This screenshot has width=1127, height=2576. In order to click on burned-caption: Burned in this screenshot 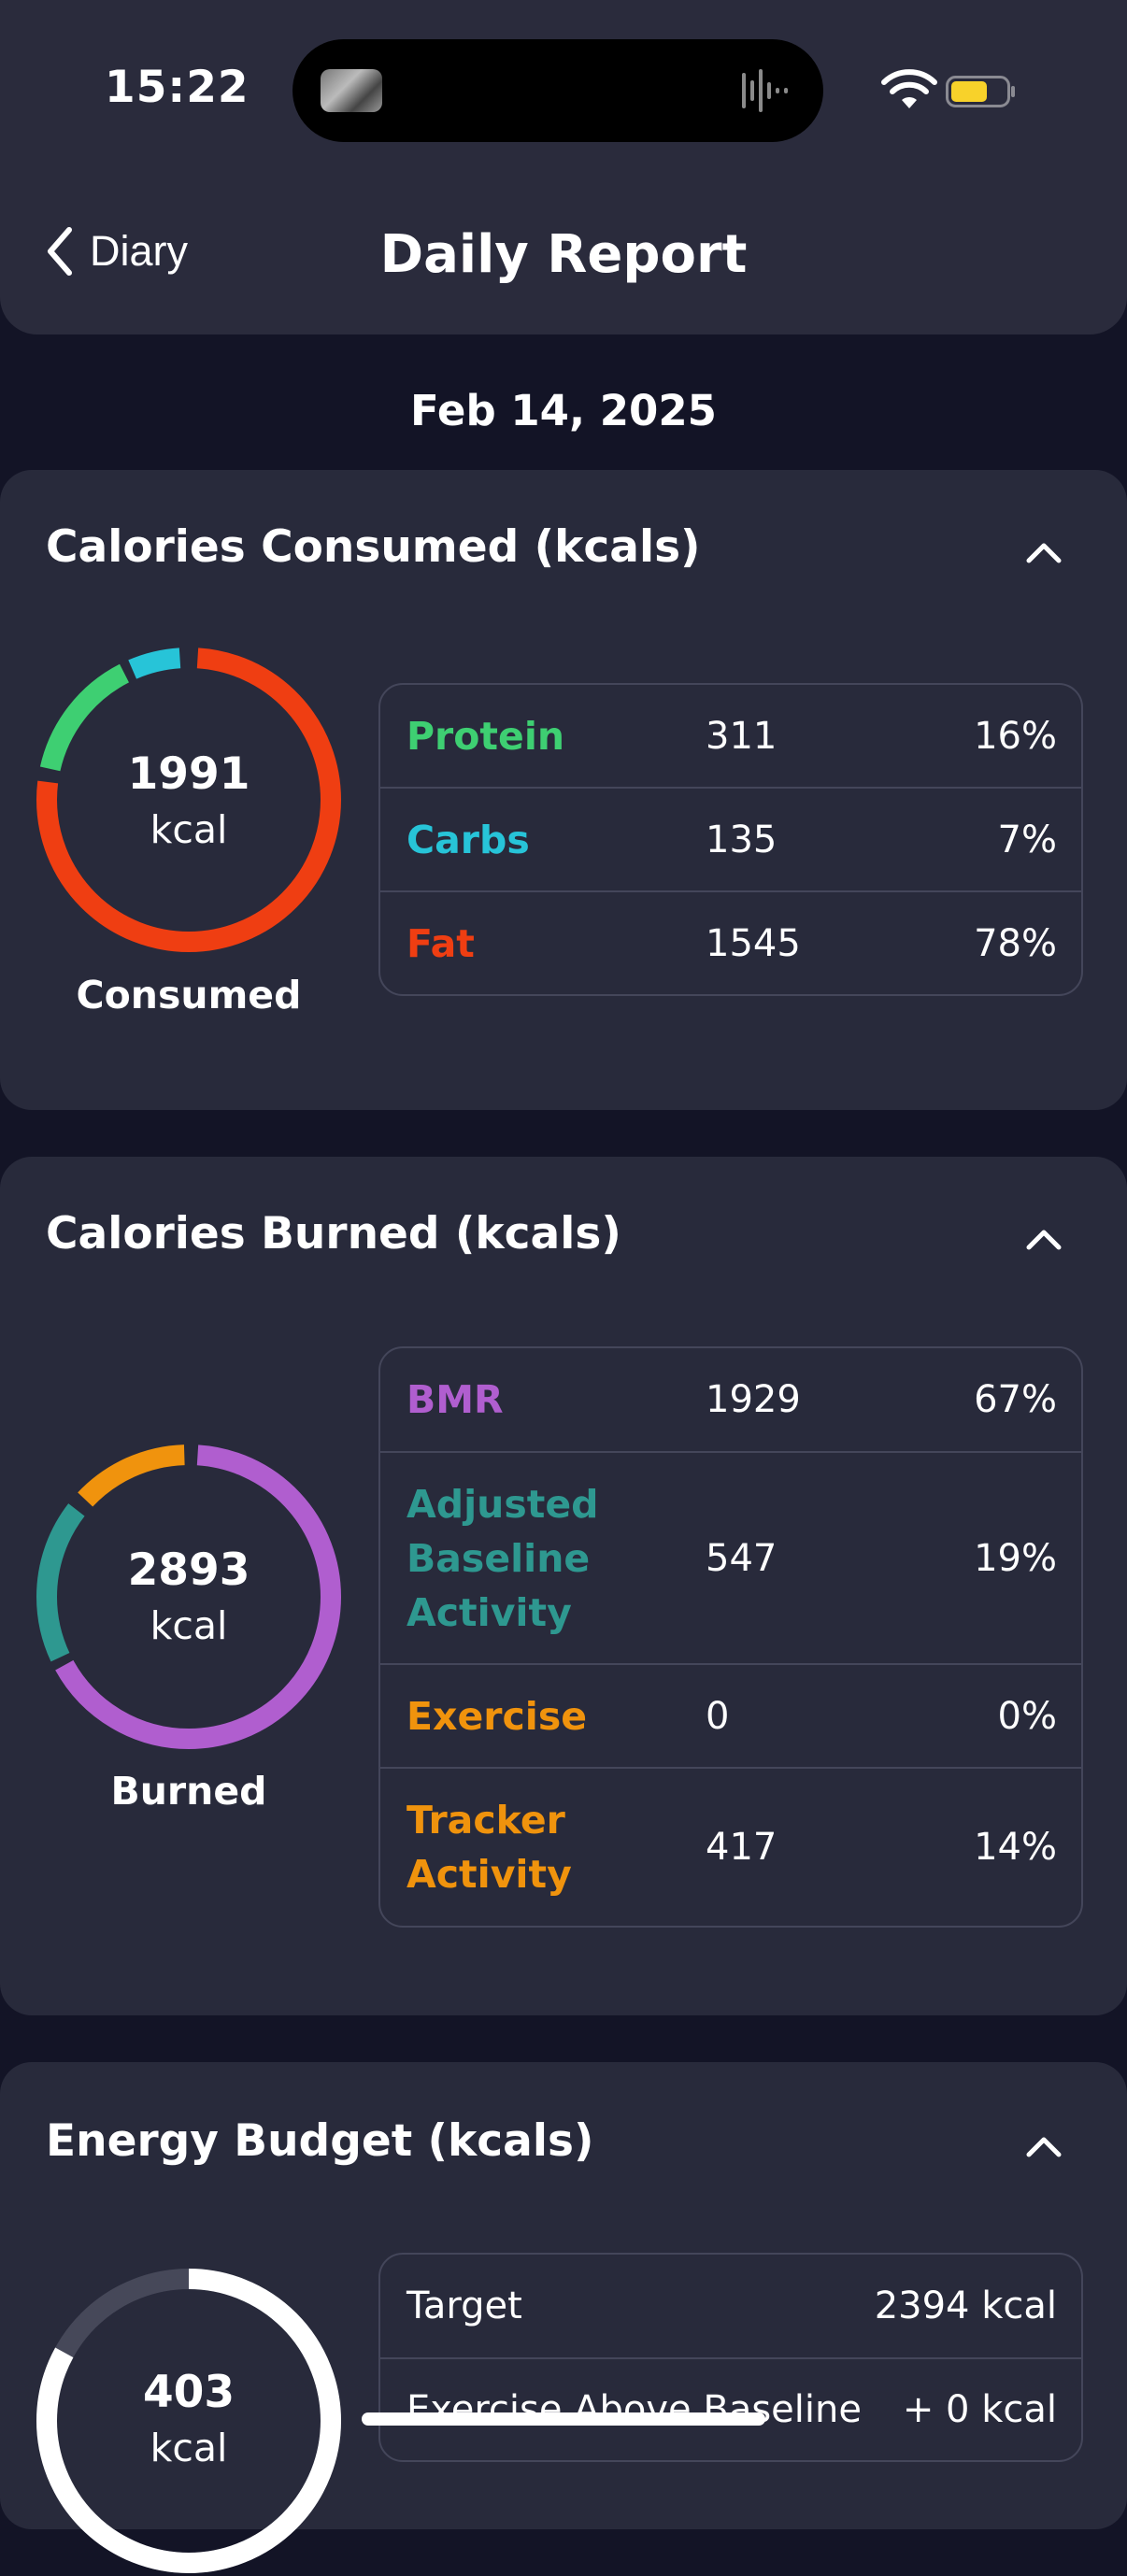, I will do `click(188, 1791)`.